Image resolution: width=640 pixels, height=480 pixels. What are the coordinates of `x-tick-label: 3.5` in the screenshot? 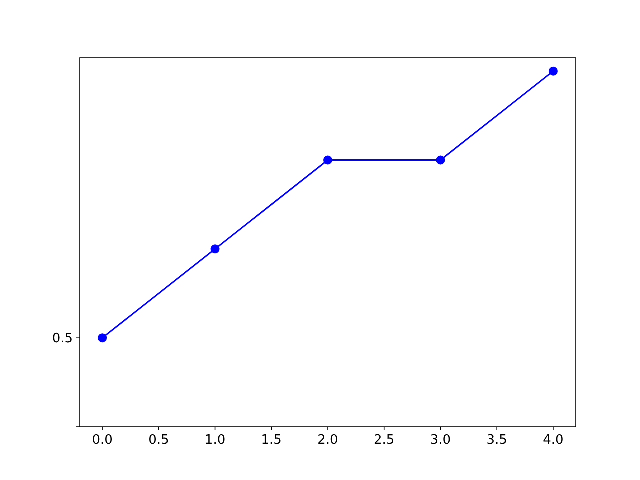 It's located at (497, 440).